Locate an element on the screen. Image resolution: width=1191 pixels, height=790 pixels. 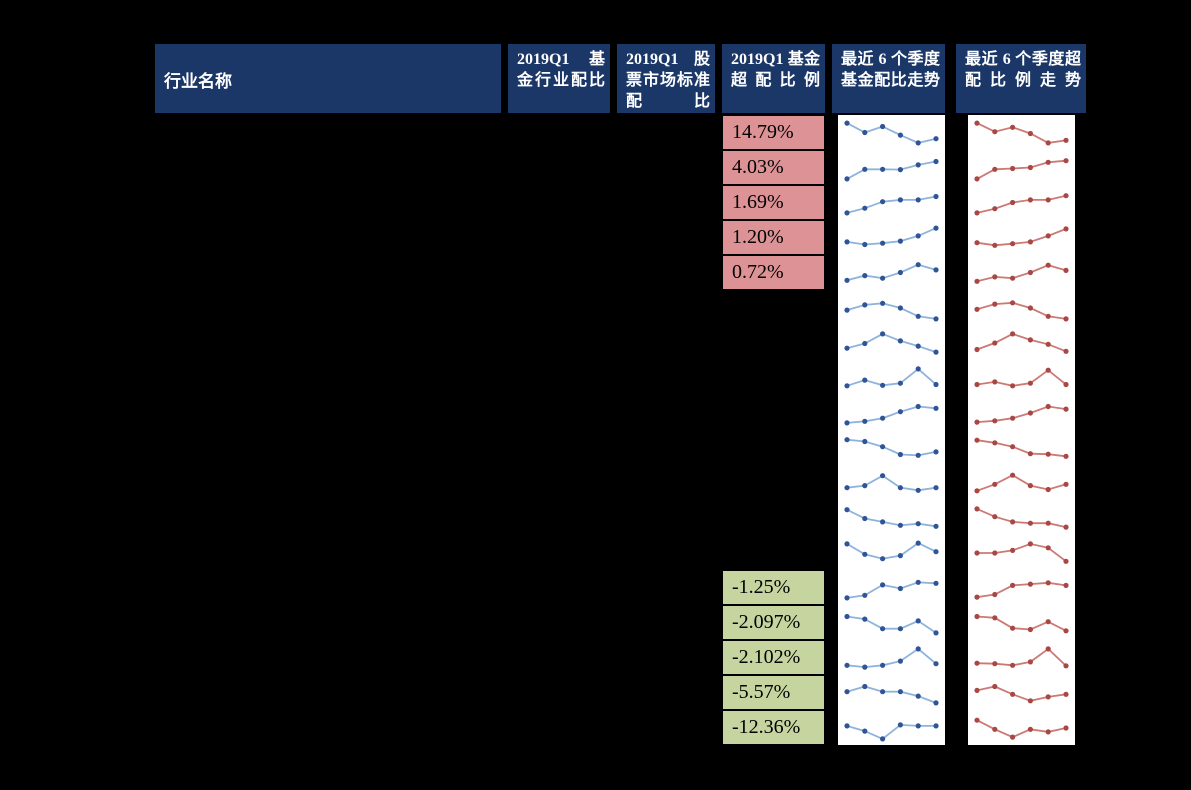
over-ratio-column-cell: 1.69% is located at coordinates (773, 202).